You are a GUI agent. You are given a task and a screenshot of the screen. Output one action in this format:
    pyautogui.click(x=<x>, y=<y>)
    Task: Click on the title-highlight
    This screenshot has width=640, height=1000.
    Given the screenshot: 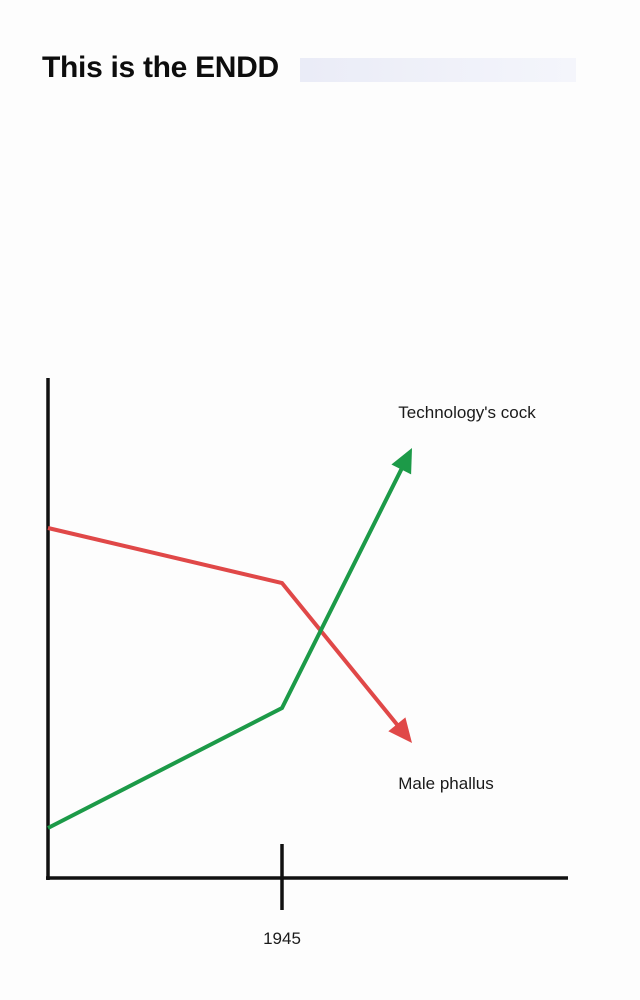 What is the action you would take?
    pyautogui.click(x=438, y=70)
    